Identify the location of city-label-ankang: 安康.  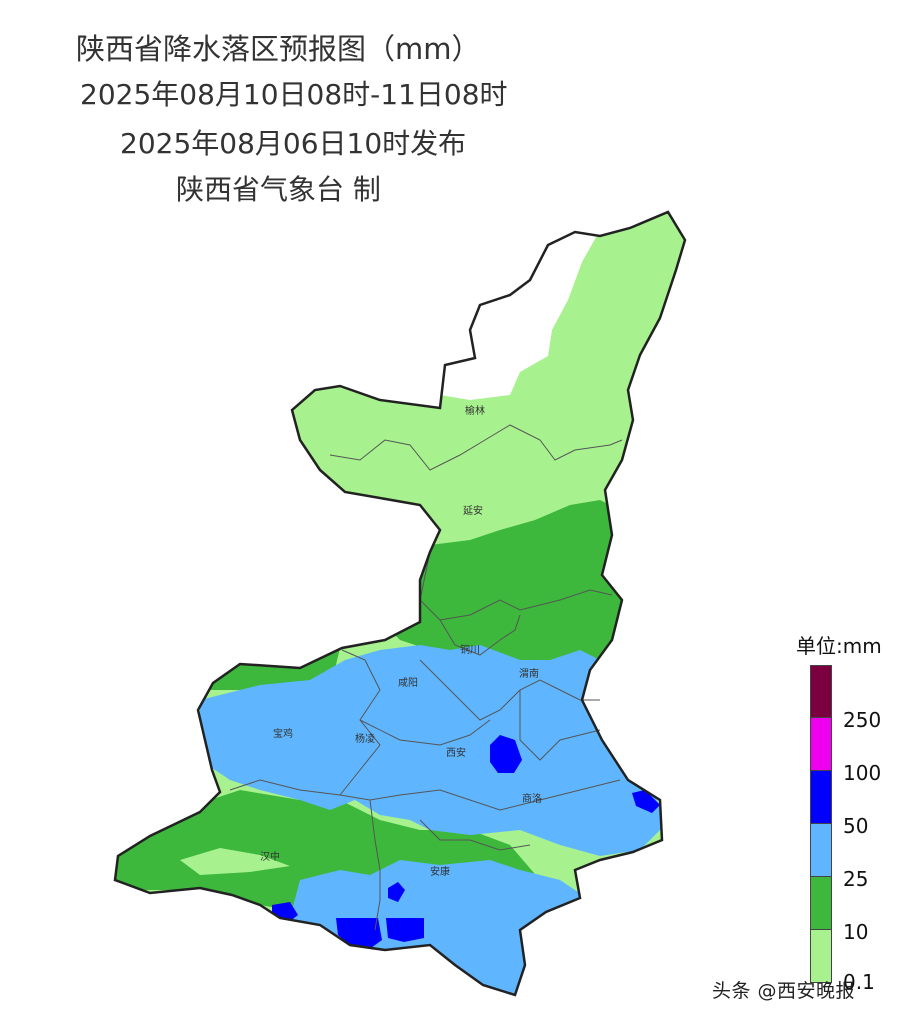
(440, 871).